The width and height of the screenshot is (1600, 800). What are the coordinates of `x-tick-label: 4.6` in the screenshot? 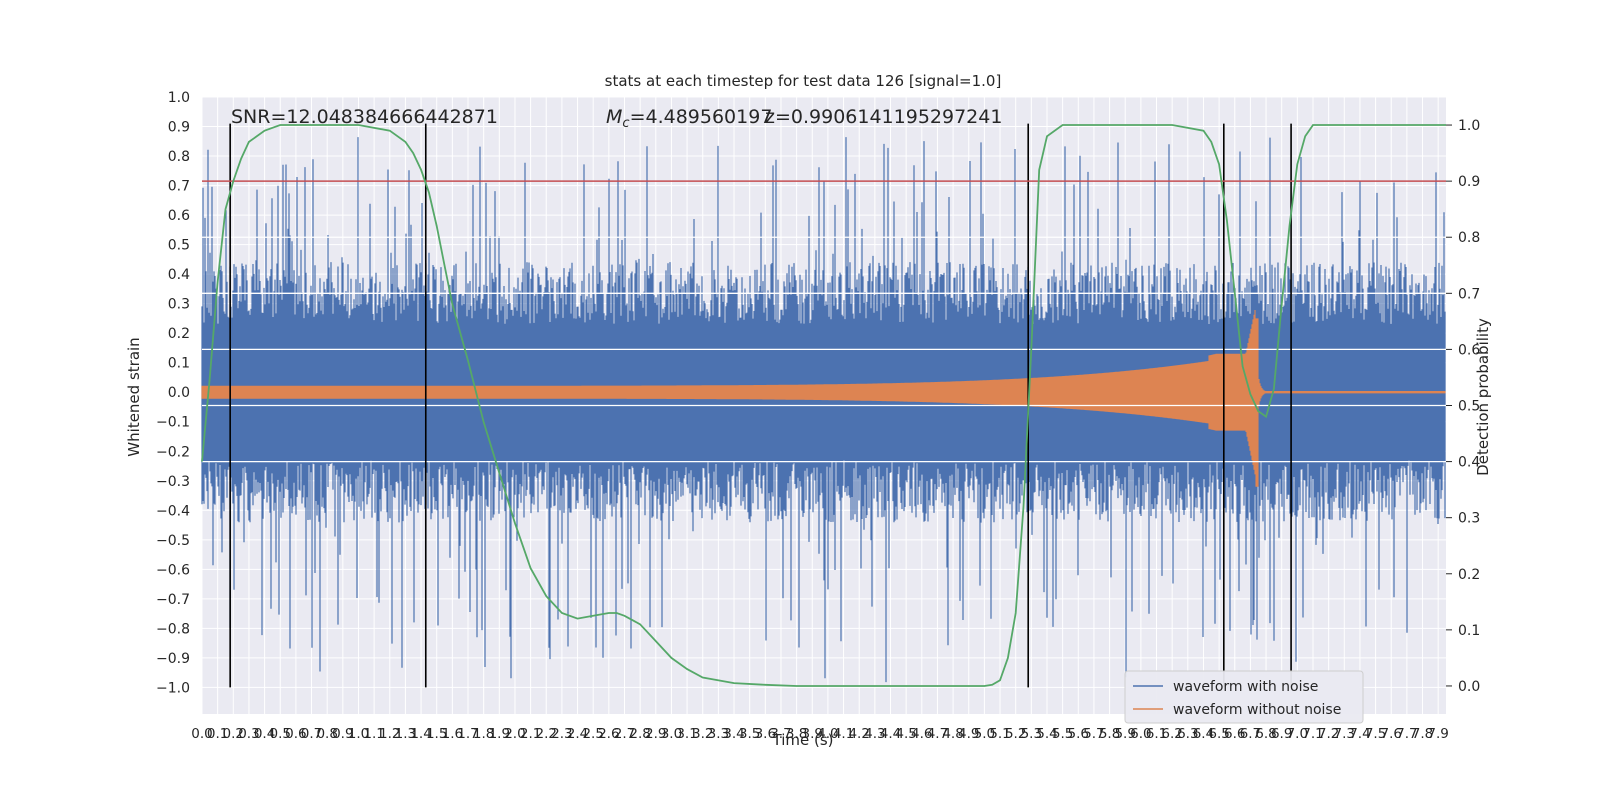 It's located at (921, 734).